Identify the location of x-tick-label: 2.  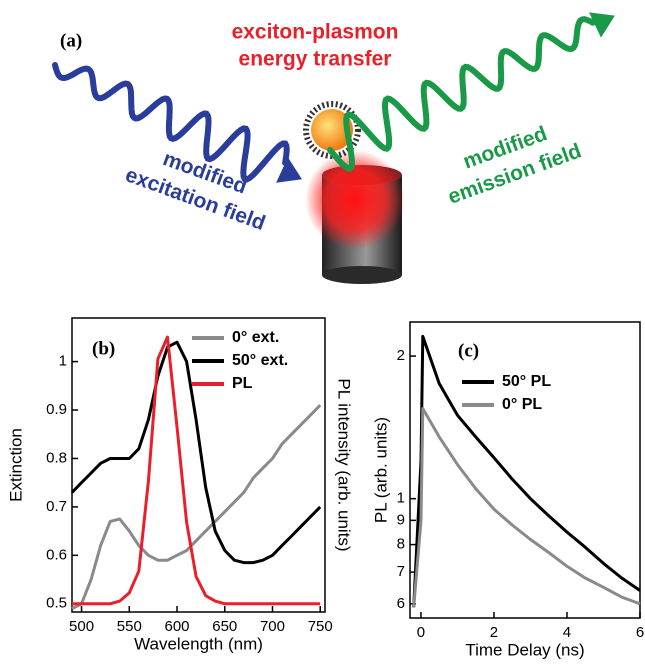
(494, 632).